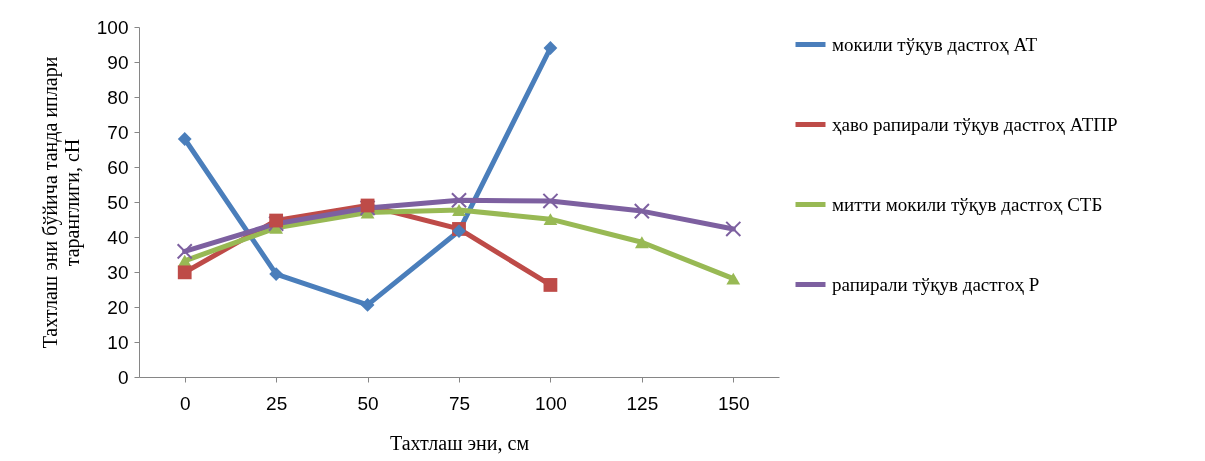 The image size is (1205, 461). I want to click on x-tick-label: 125, so click(642, 403).